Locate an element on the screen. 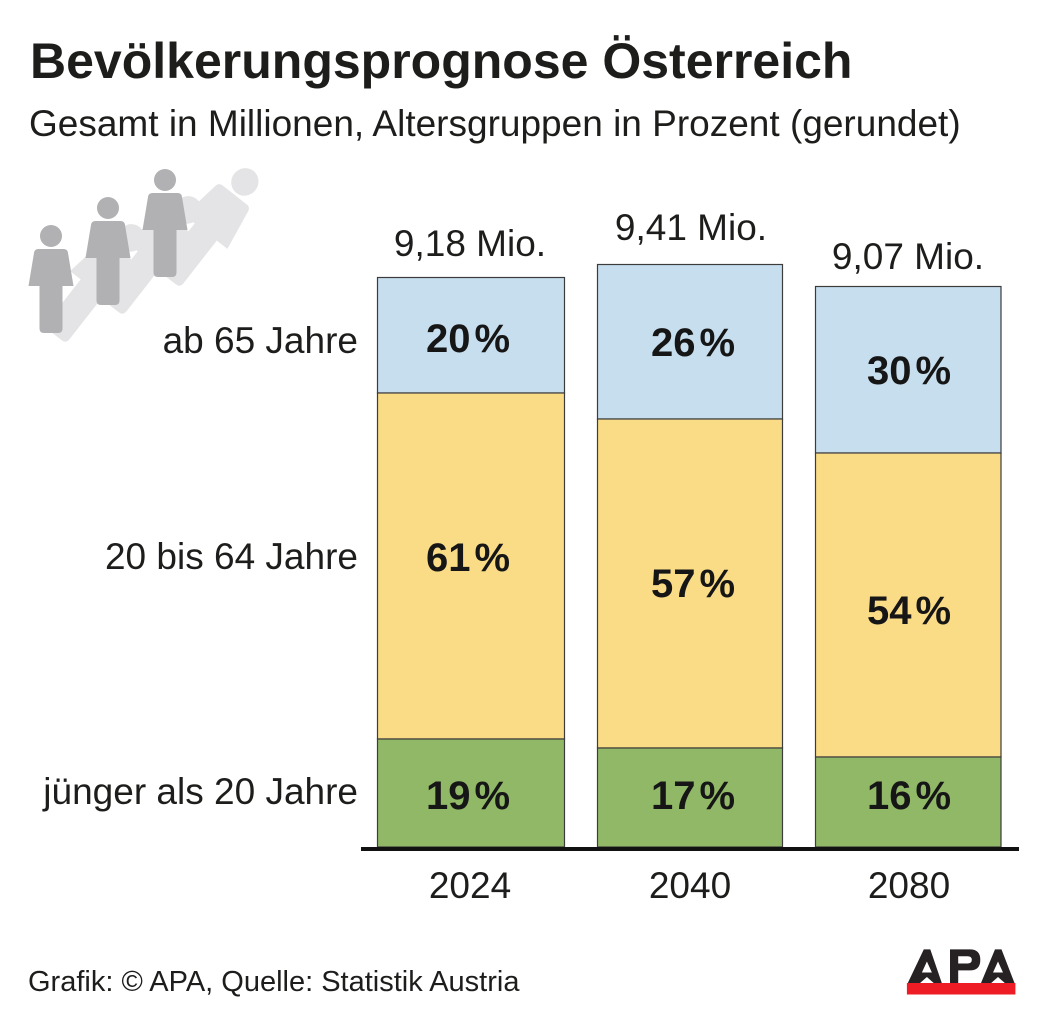 The height and width of the screenshot is (1019, 1041). svg-text:Bevölkerungsprognose Österreic: Bevölkerungsprognose Österreich is located at coordinates (441, 61).